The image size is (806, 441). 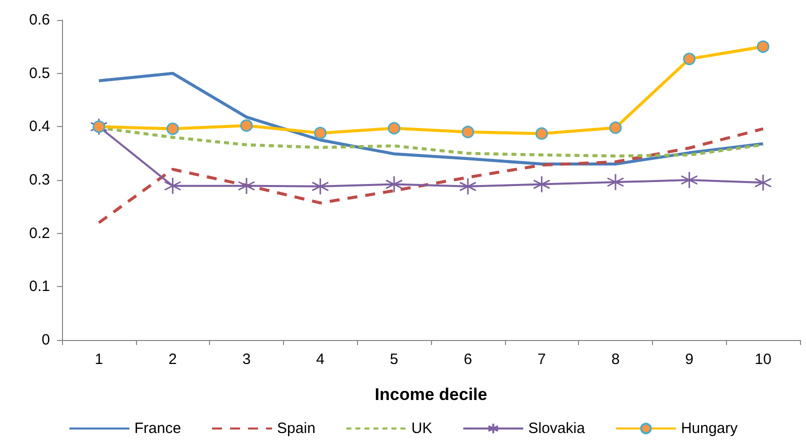 What do you see at coordinates (39, 287) in the screenshot?
I see `y-tick-label: 0.1` at bounding box center [39, 287].